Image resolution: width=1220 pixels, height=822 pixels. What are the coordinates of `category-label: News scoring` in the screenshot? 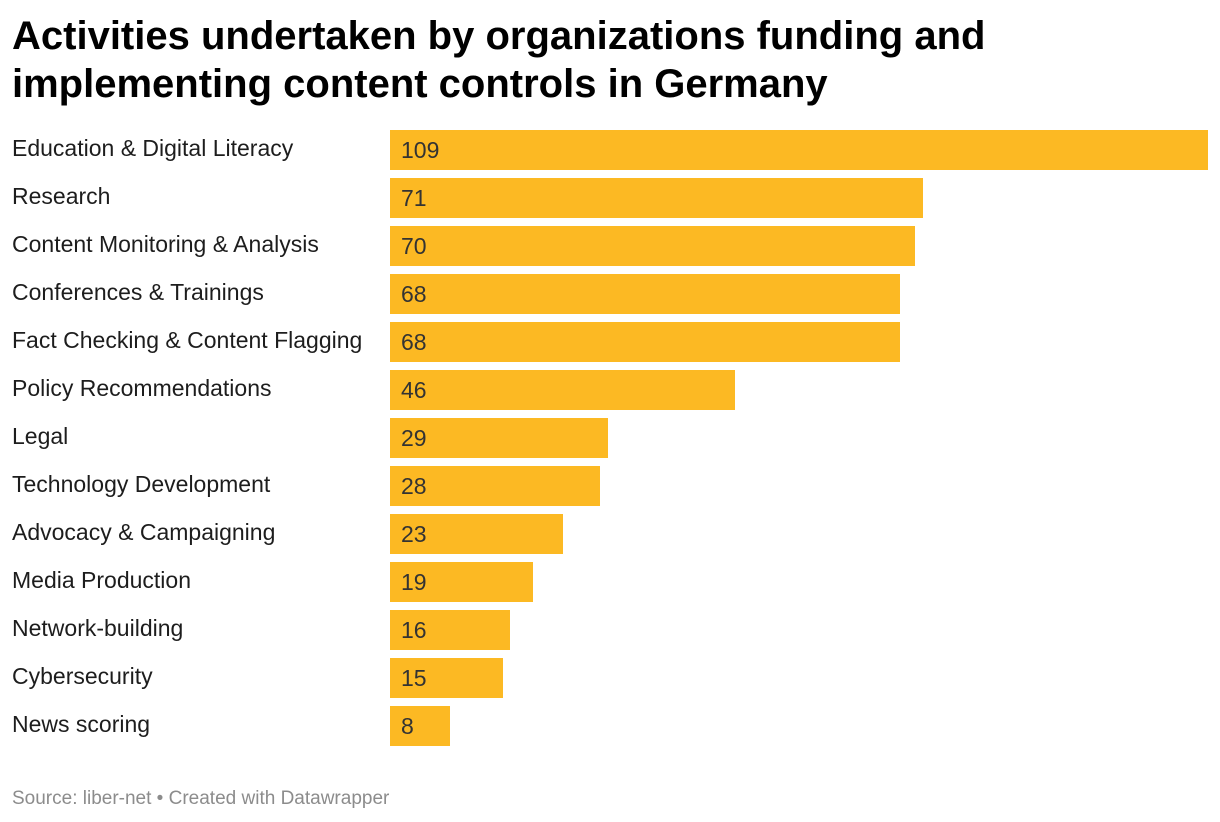 It's located at (81, 724).